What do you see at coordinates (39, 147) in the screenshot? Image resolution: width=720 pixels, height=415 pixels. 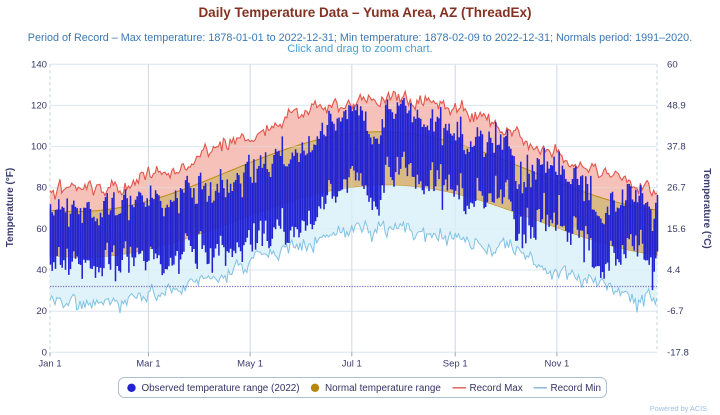 I see `svg-text: 100` at bounding box center [39, 147].